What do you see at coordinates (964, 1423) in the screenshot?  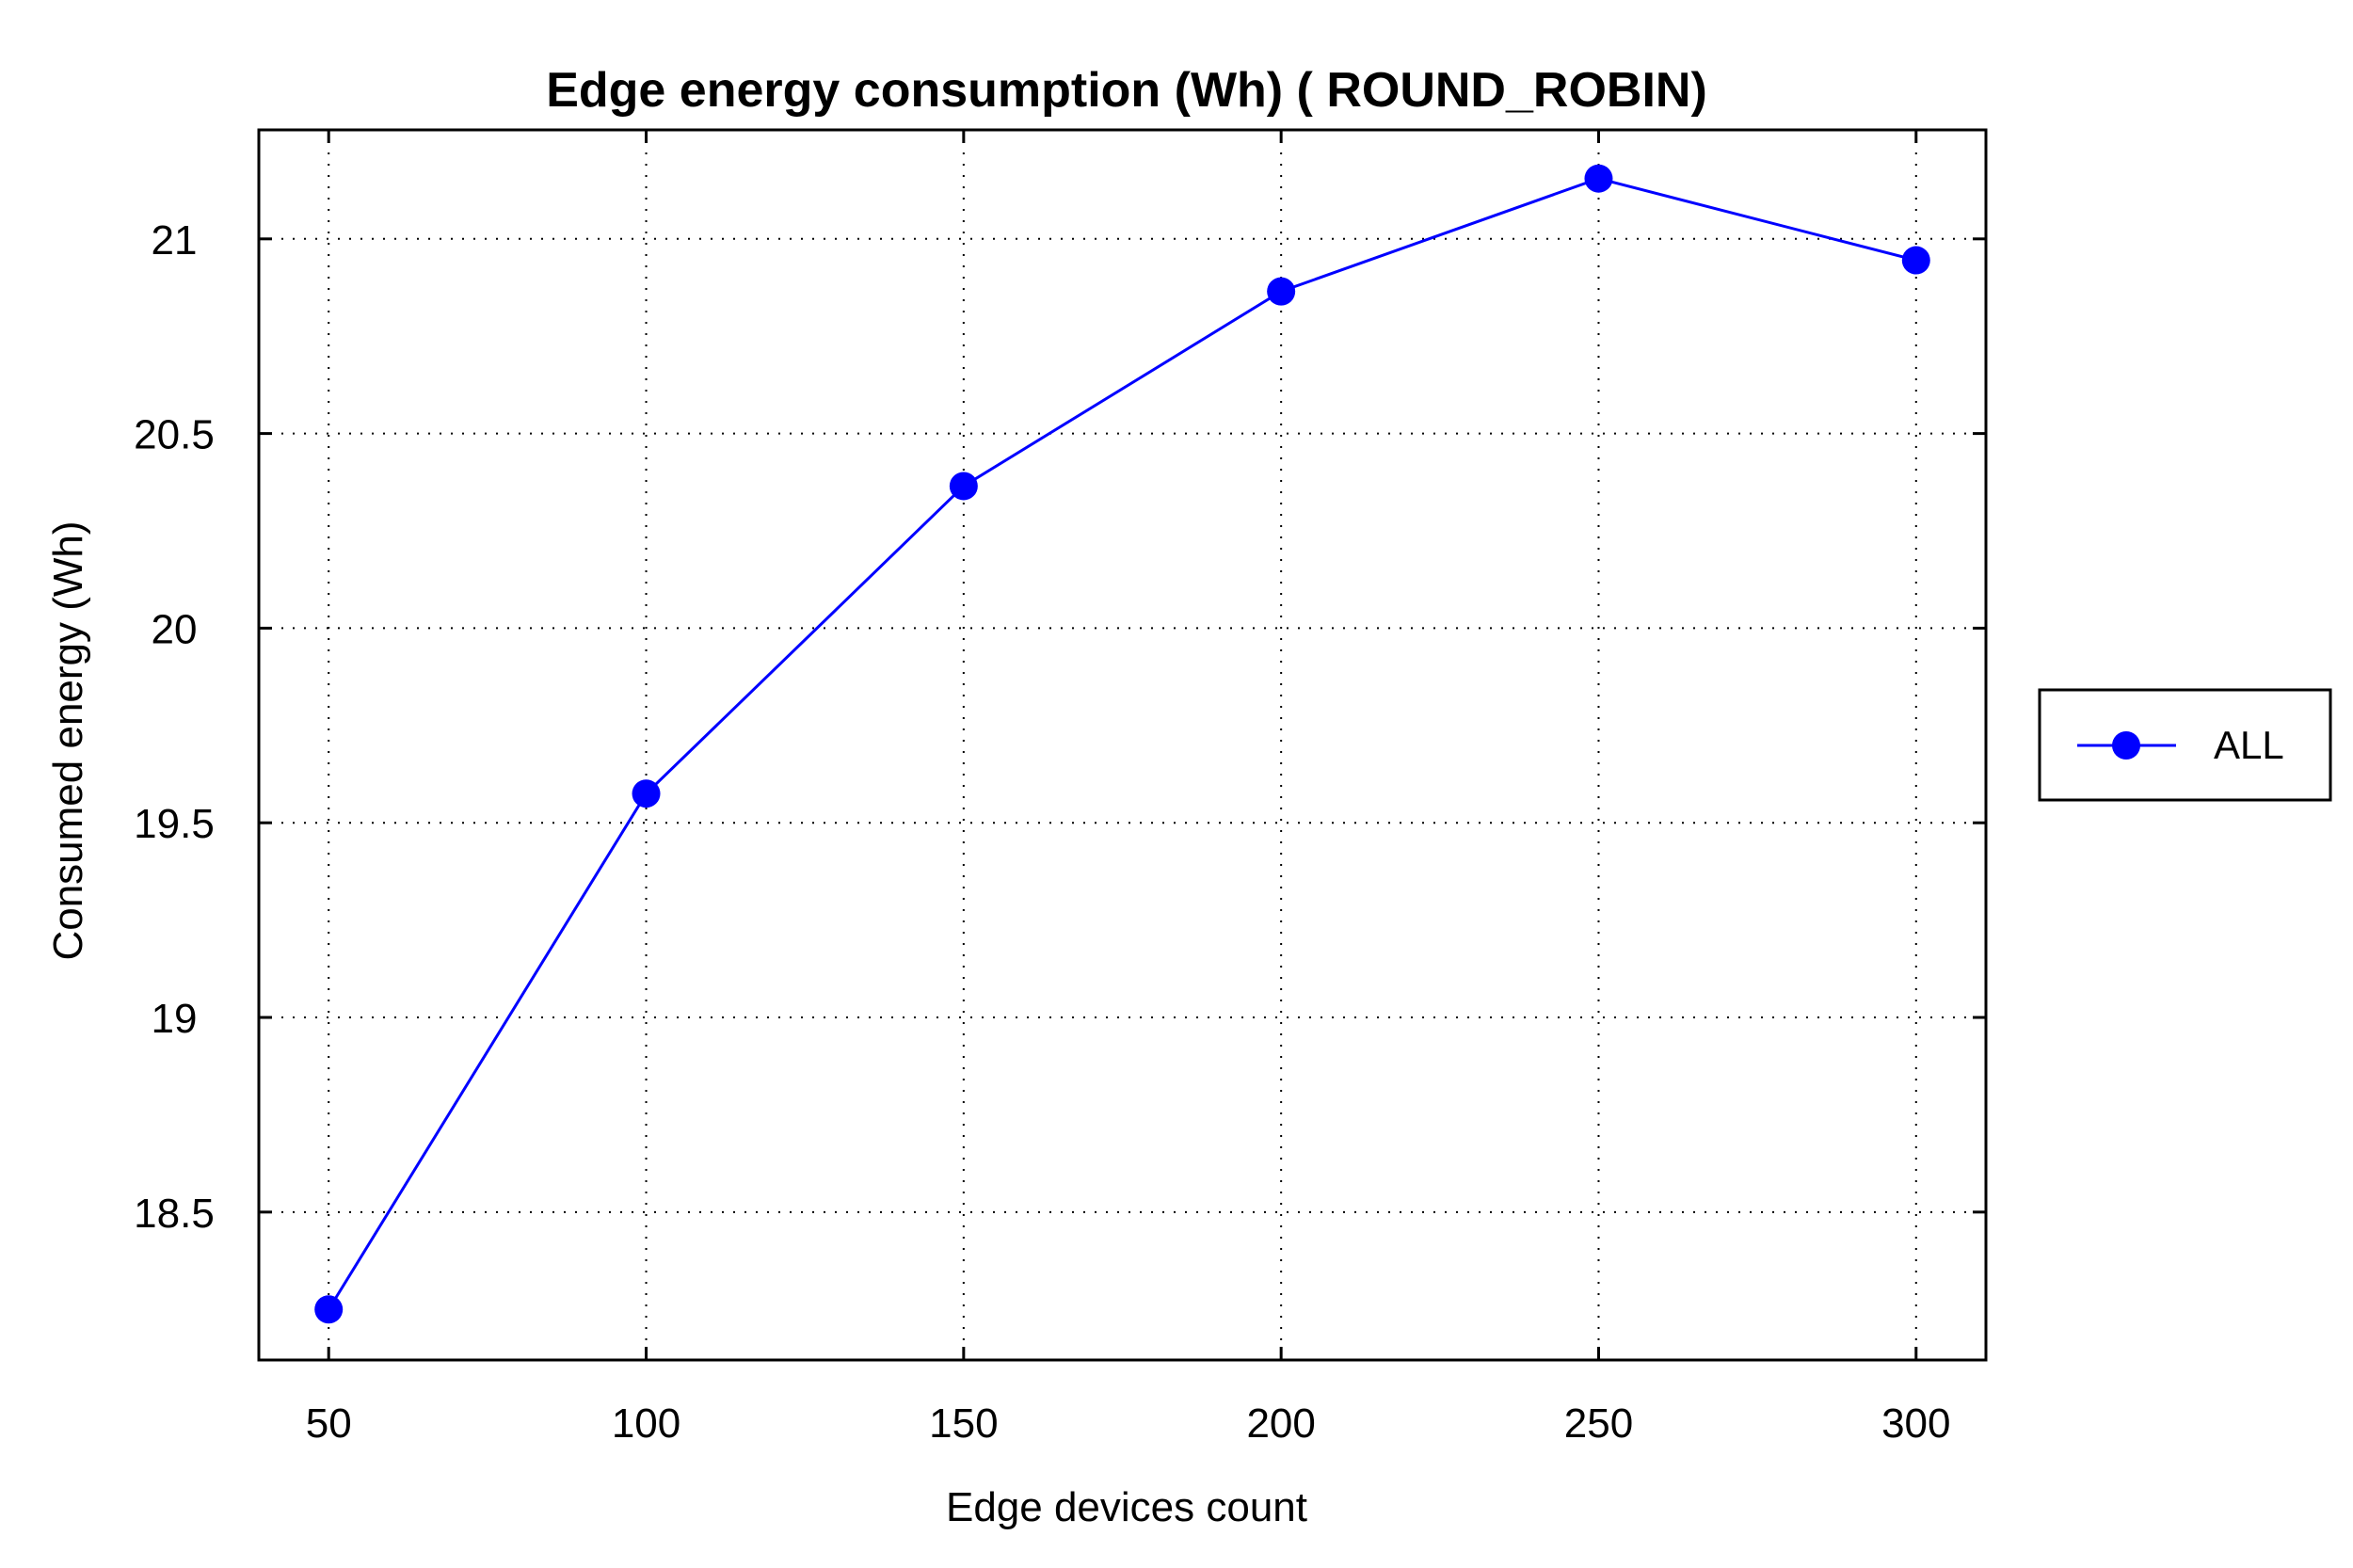 I see `x-tick-label: 150` at bounding box center [964, 1423].